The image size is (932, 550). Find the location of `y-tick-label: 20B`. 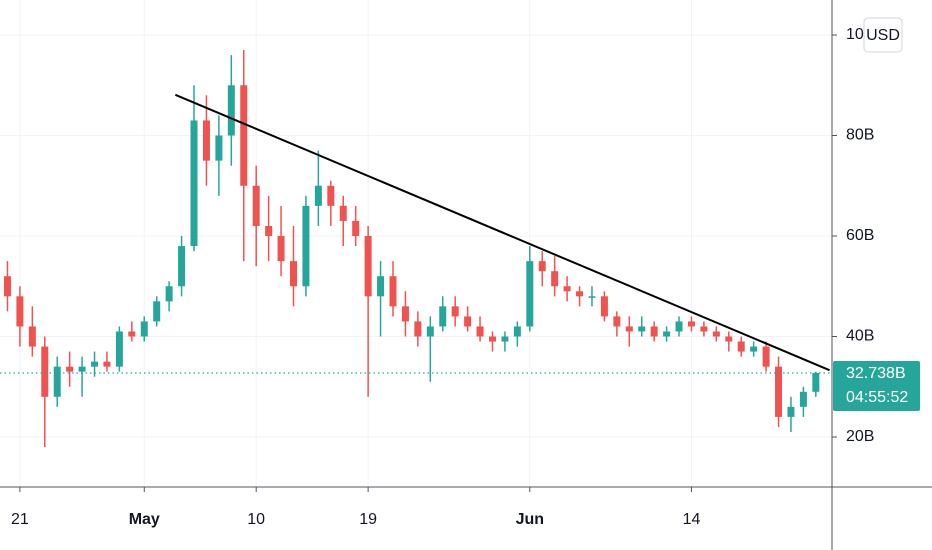

y-tick-label: 20B is located at coordinates (860, 436).